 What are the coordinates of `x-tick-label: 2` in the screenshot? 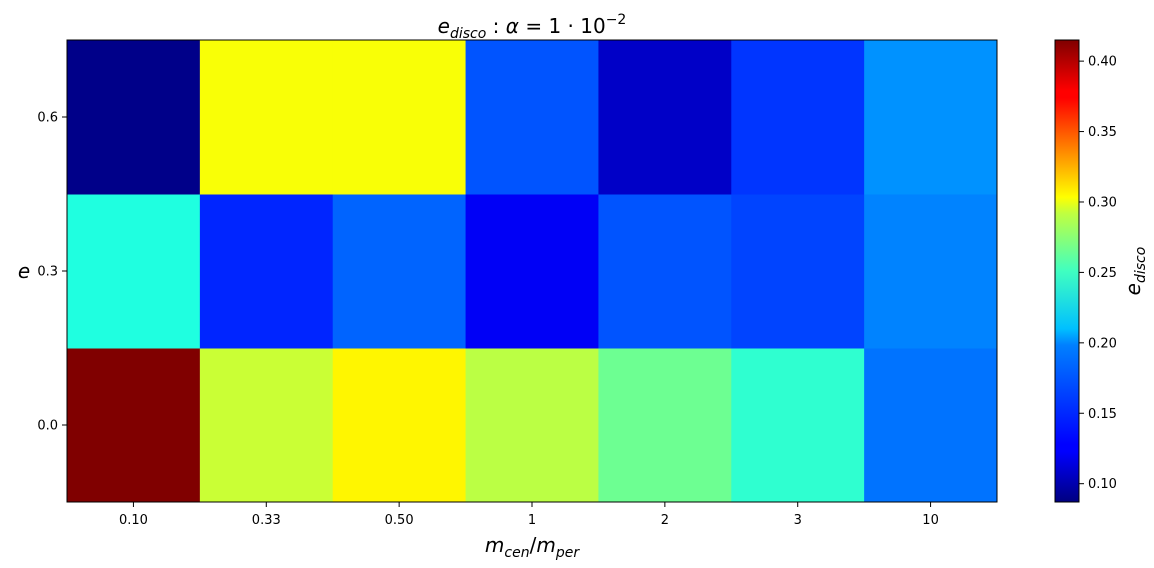 It's located at (665, 520).